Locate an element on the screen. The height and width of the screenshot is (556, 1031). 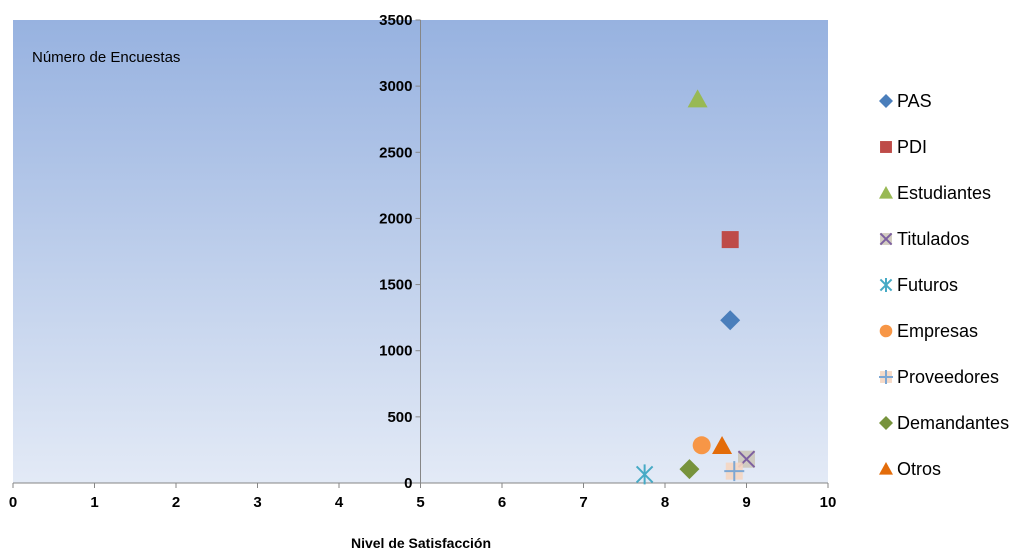
legend-item-titulados: Titulados is located at coordinates (924, 239).